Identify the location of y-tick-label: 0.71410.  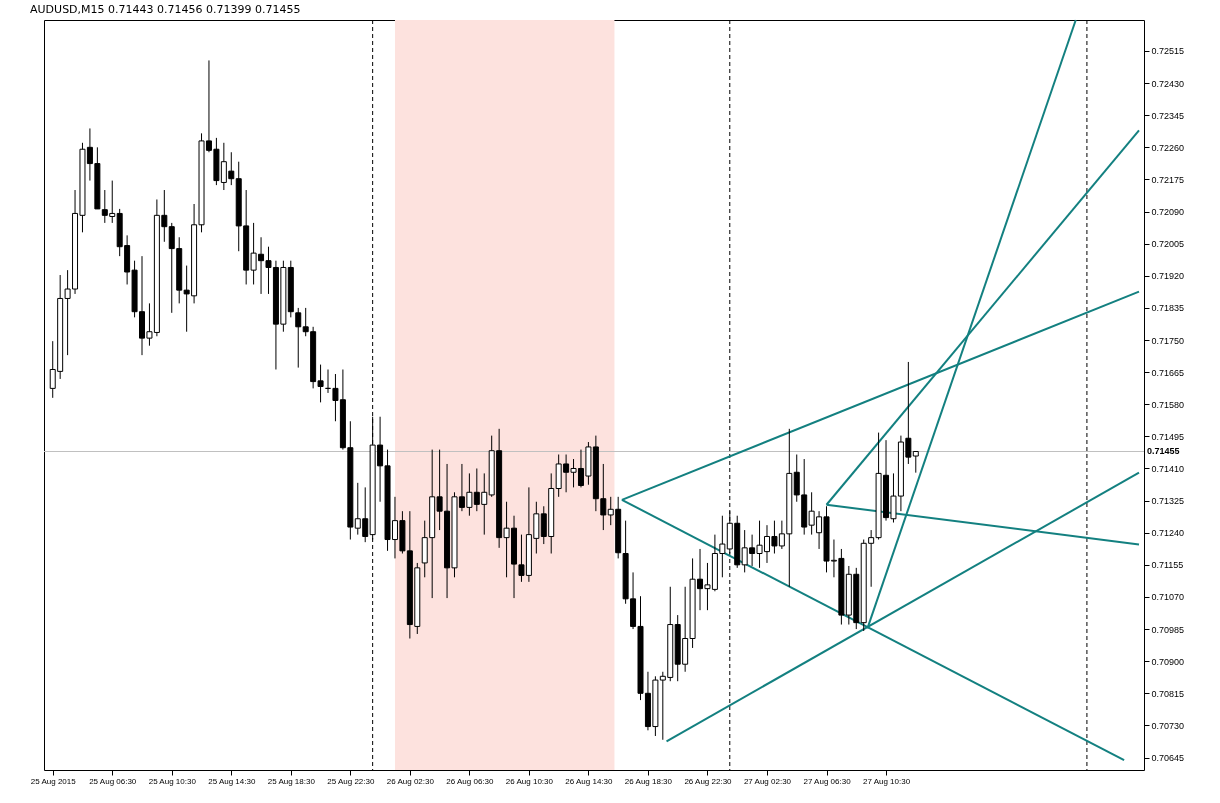
(1168, 468).